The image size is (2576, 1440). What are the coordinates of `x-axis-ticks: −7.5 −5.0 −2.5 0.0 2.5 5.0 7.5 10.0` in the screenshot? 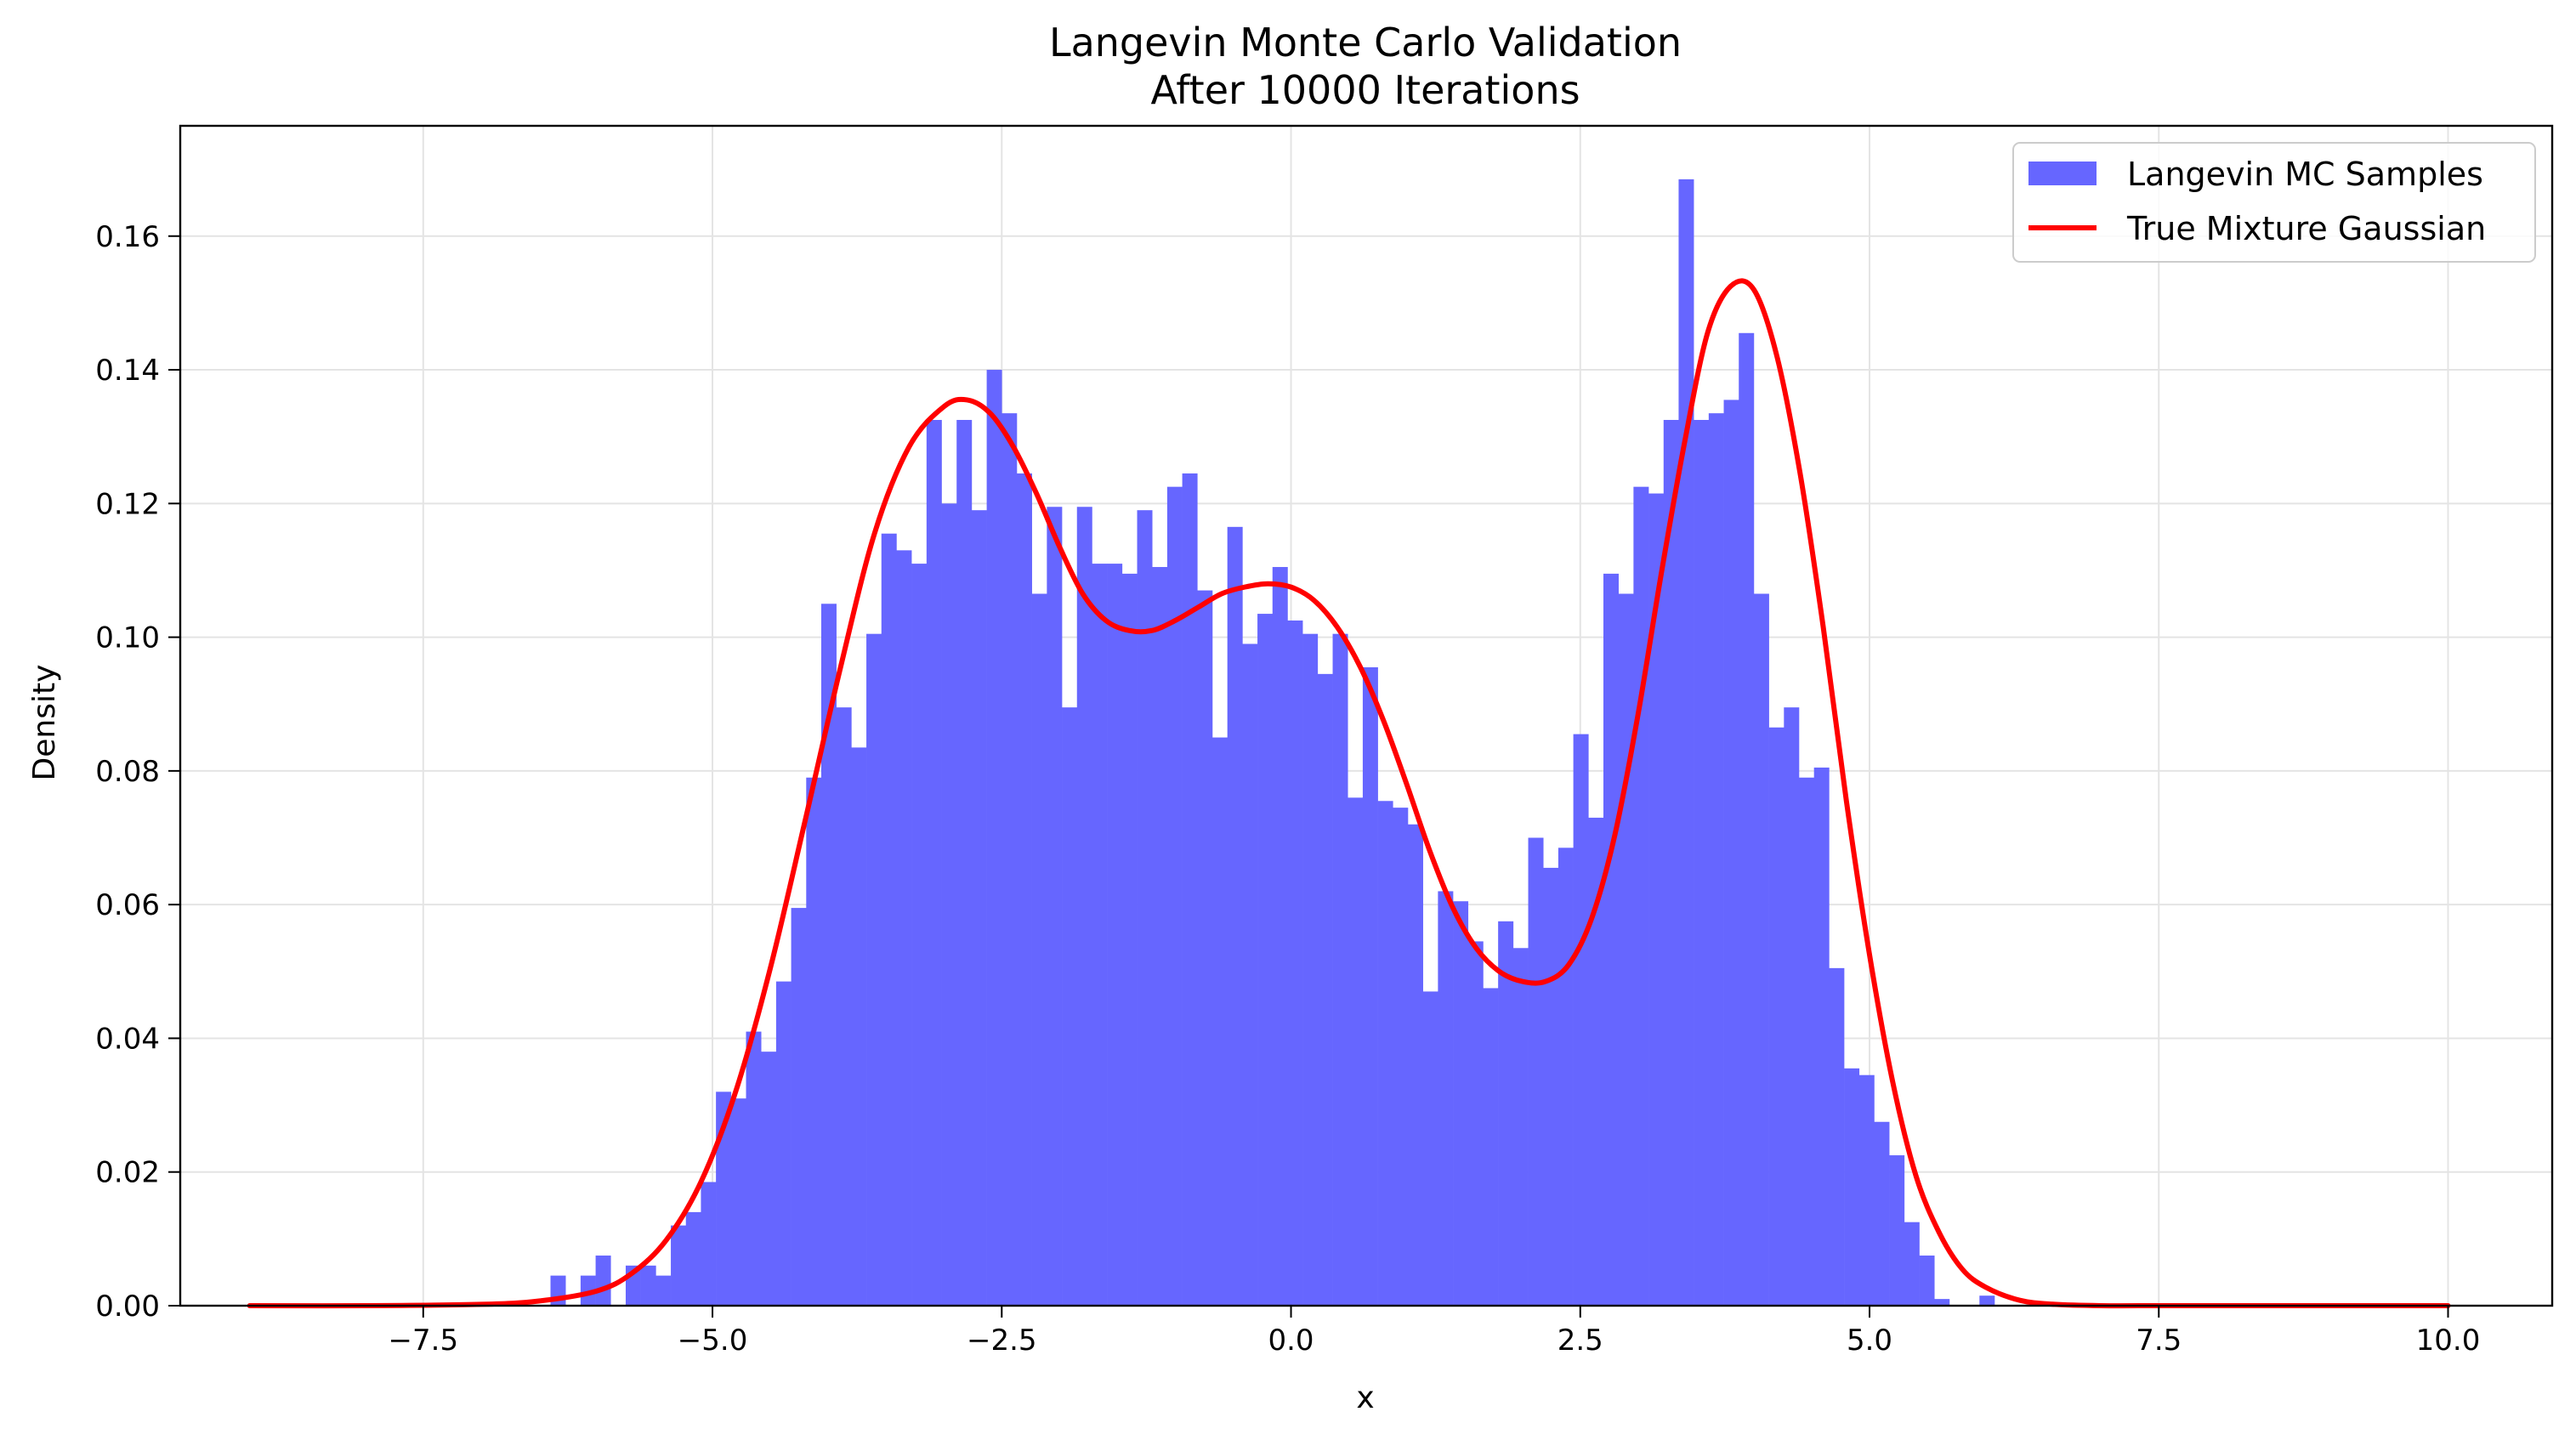 It's located at (1435, 1332).